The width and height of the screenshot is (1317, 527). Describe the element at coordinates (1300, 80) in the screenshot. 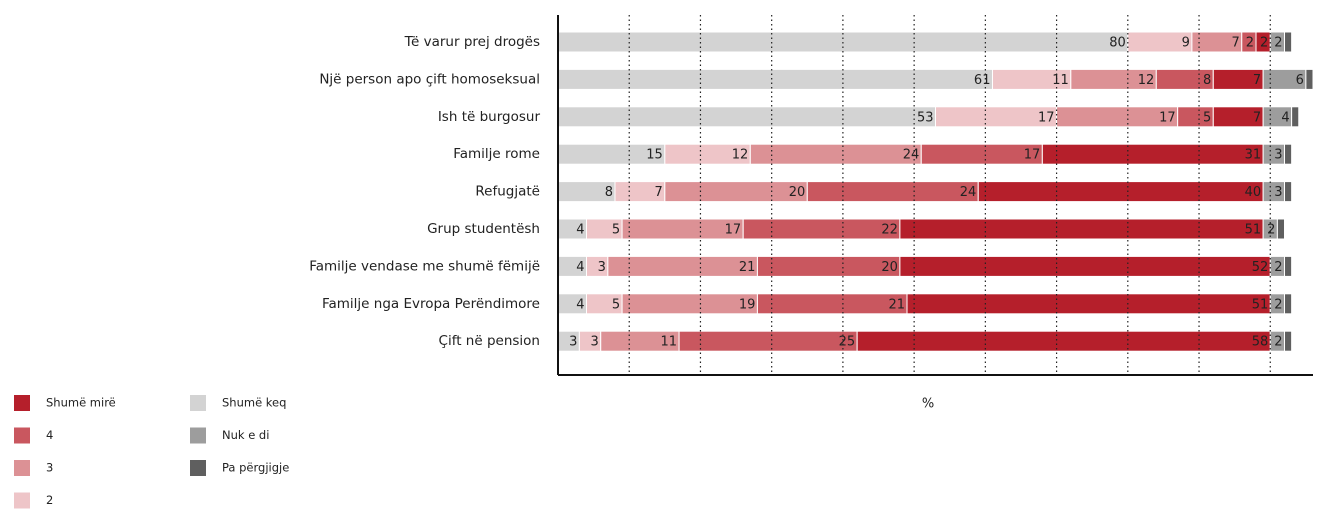

I see `value-label: 6` at that location.